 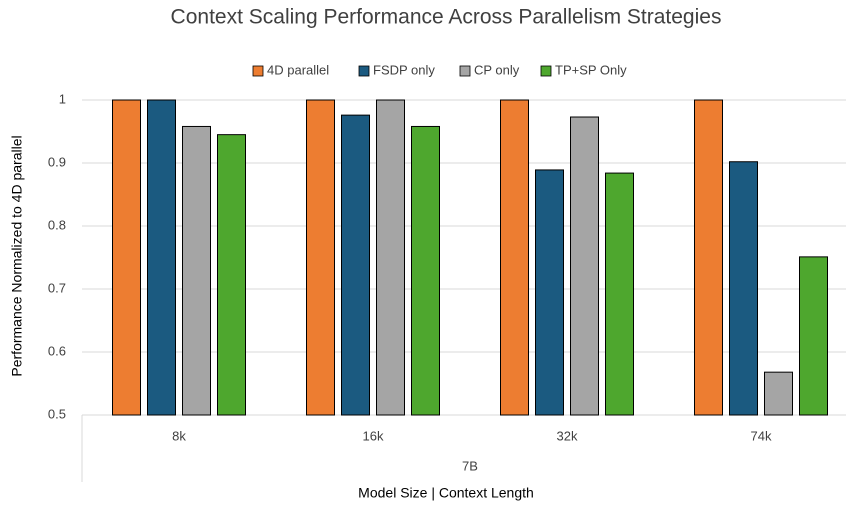 I want to click on y-tick-label: 0.7, so click(x=57, y=287).